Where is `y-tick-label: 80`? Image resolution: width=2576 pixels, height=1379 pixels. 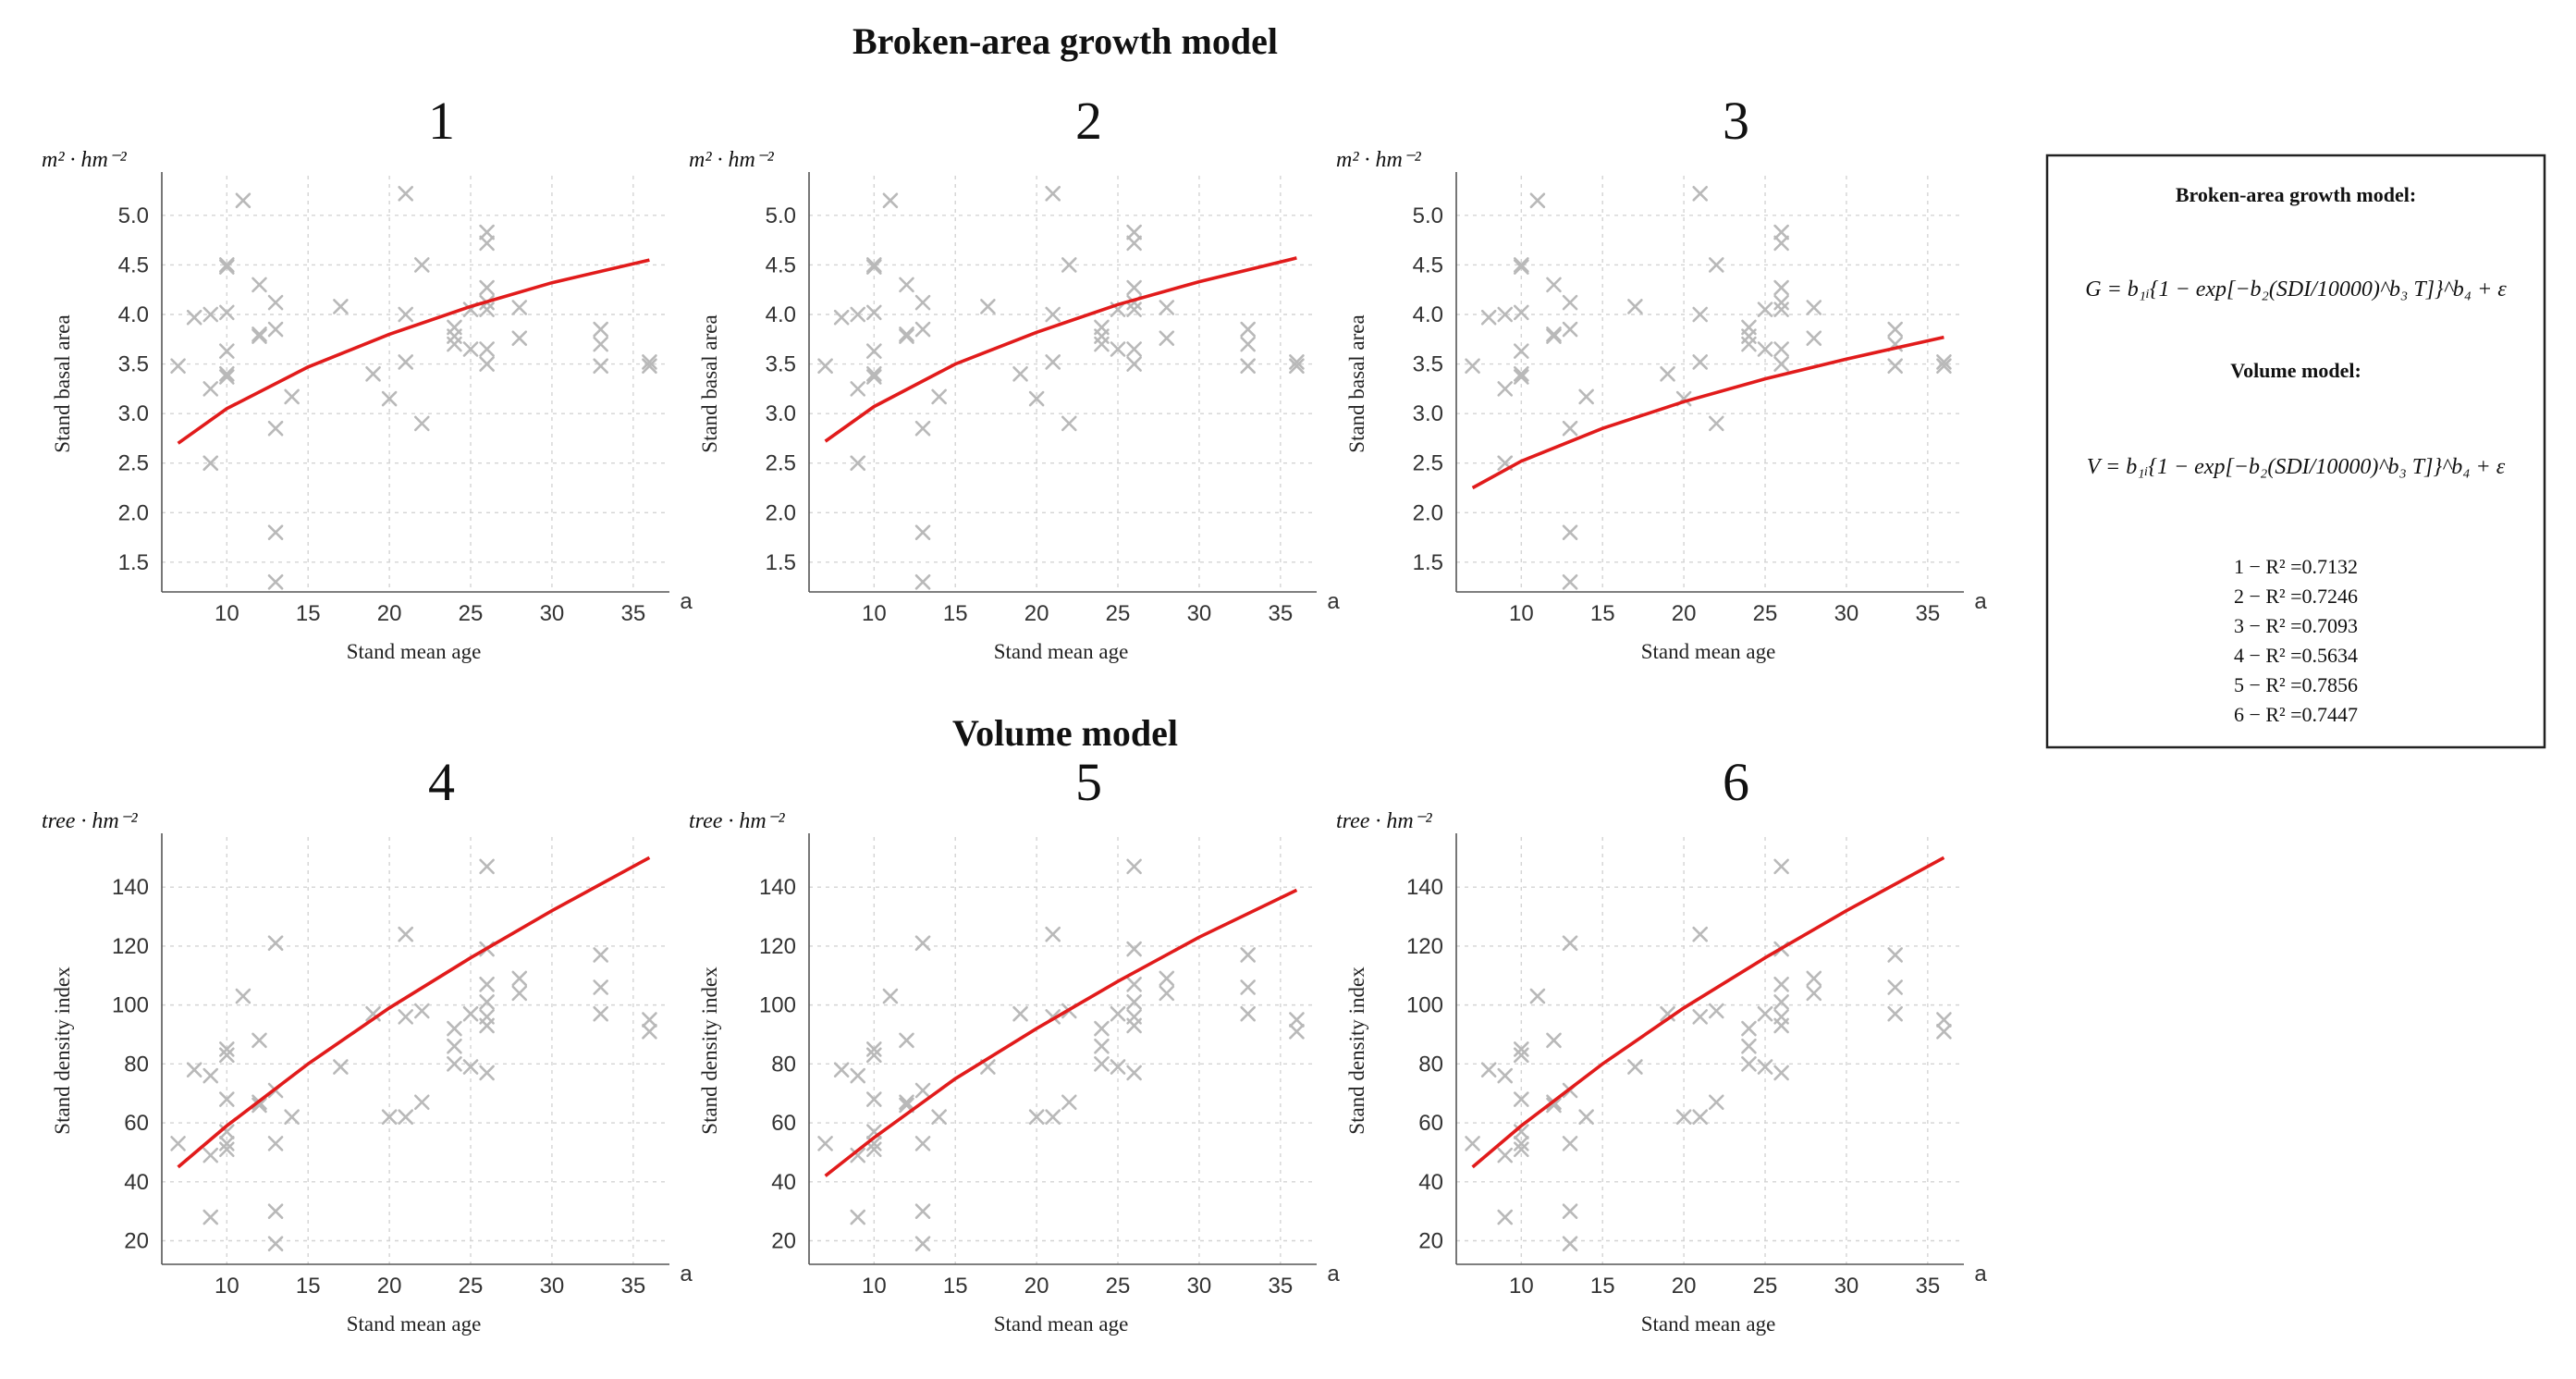
y-tick-label: 80 is located at coordinates (783, 1064).